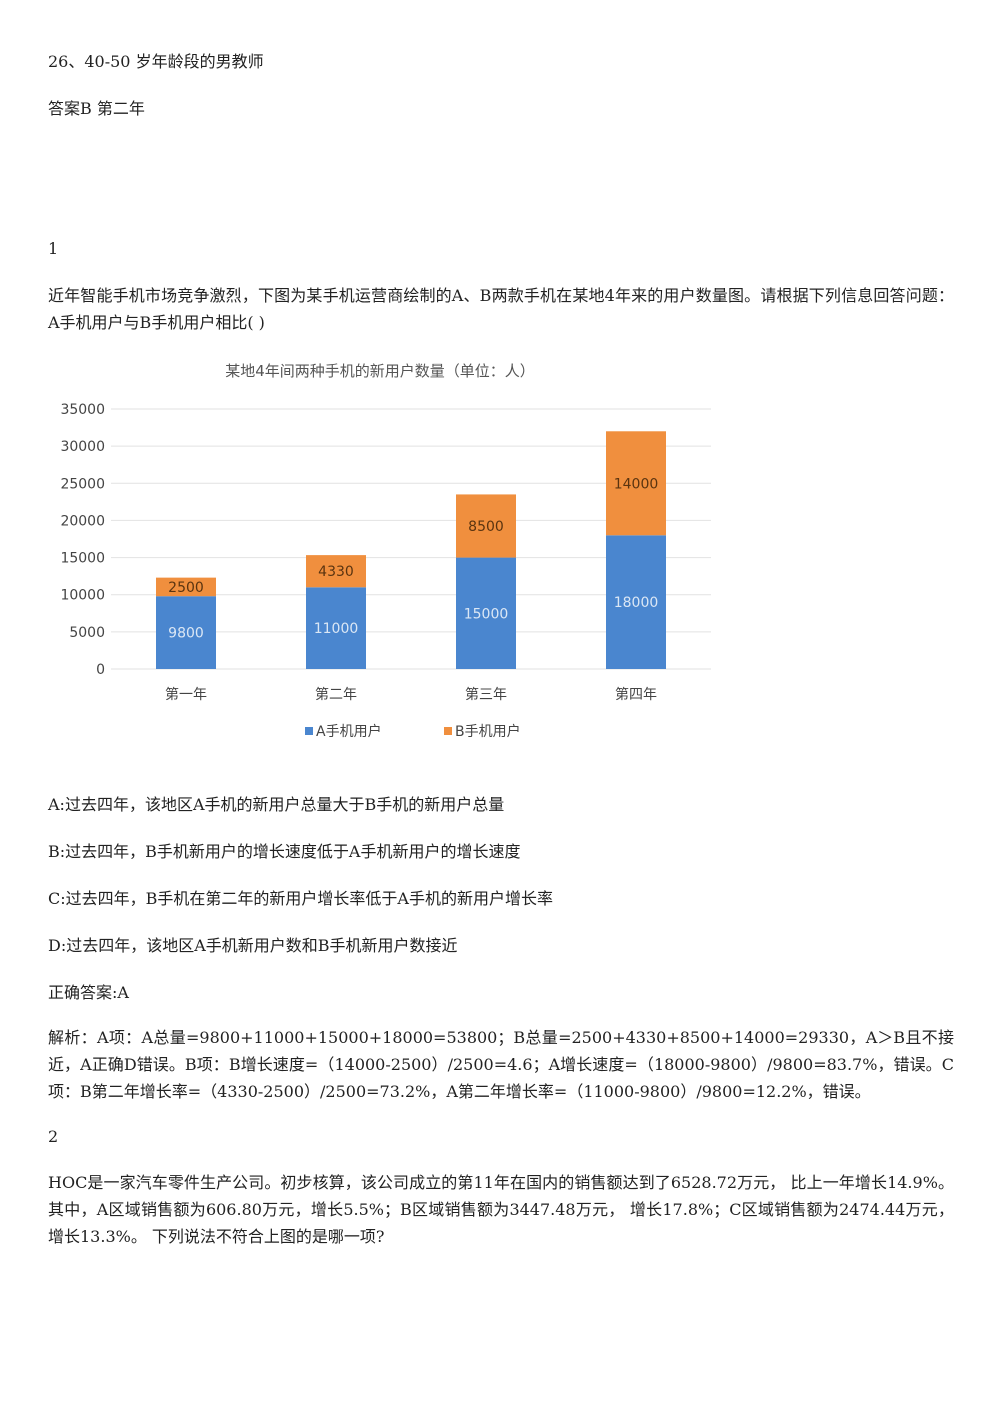 This screenshot has width=1000, height=1414. What do you see at coordinates (186, 694) in the screenshot?
I see `x-tick-label: 第一年` at bounding box center [186, 694].